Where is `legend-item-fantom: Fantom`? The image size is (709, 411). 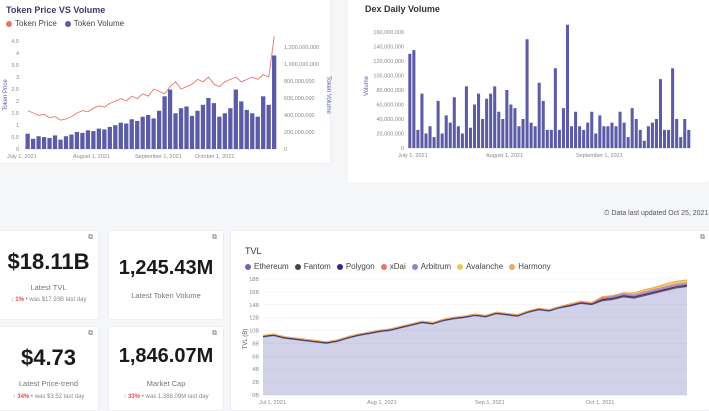 legend-item-fantom: Fantom is located at coordinates (312, 266).